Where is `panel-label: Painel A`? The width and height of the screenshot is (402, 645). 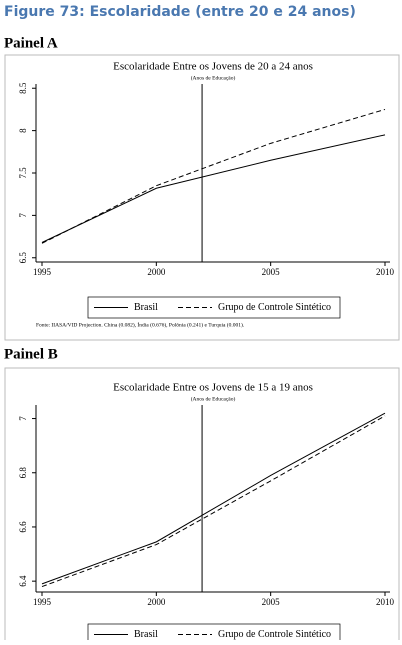
panel-label: Painel A is located at coordinates (31, 43).